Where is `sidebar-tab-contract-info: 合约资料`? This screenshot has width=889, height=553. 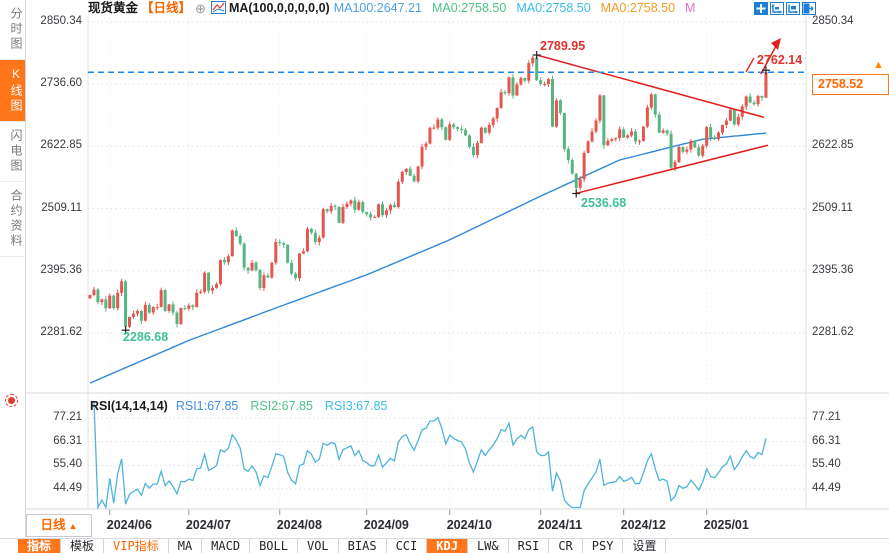
sidebar-tab-contract-info: 合约资料 is located at coordinates (12, 219).